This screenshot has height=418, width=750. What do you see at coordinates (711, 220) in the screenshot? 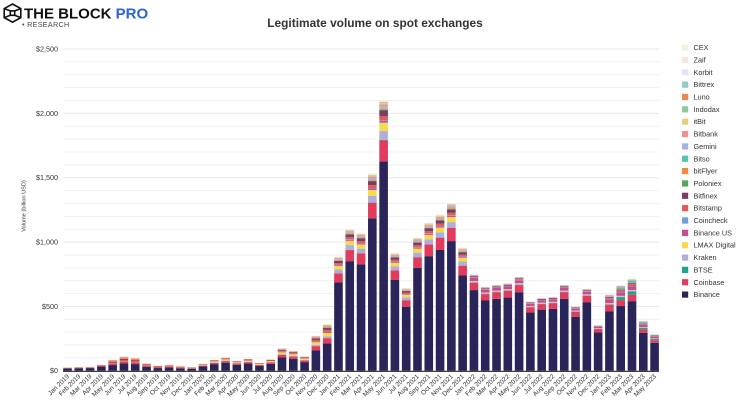
I see `svg-text: Coincheck` at bounding box center [711, 220].